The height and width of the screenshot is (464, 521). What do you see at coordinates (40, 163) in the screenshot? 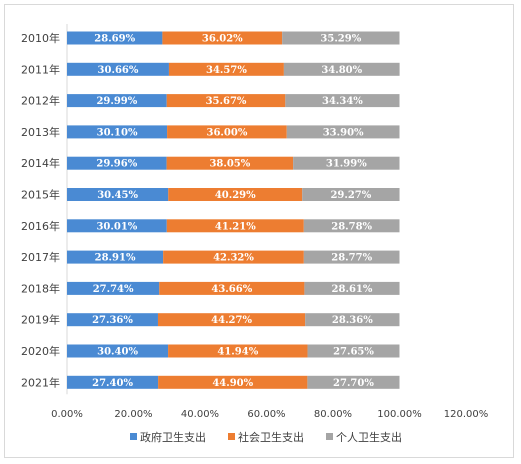
I see `y-tick-label: 2014年` at bounding box center [40, 163].